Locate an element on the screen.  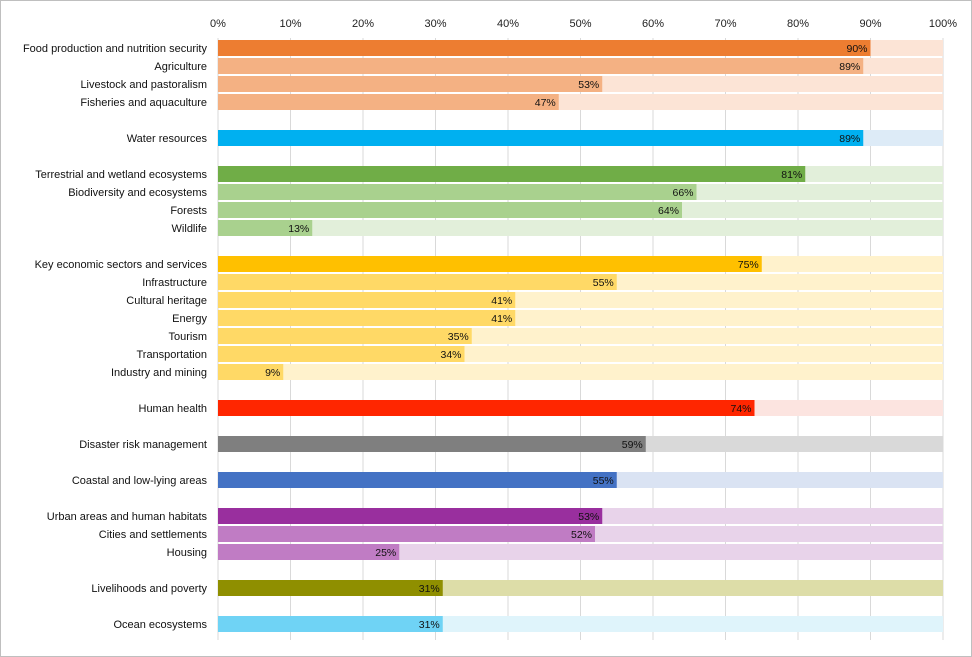
data-label: 59% is located at coordinates (632, 445).